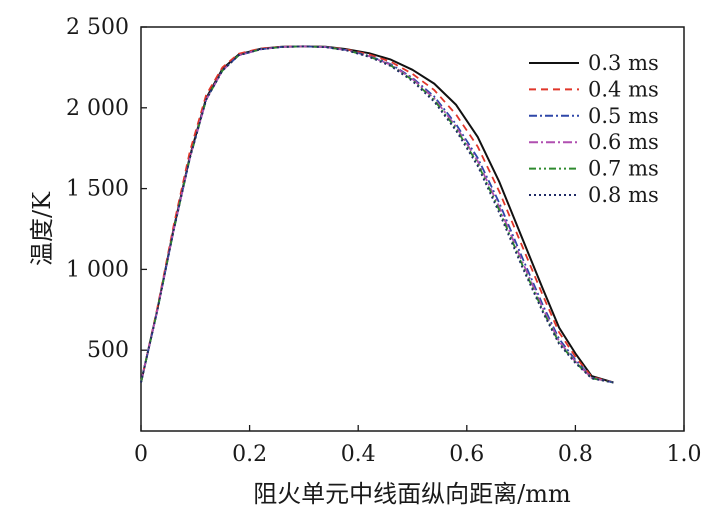 The image size is (724, 527). I want to click on y-axis-title: 温度/K, so click(42, 228).